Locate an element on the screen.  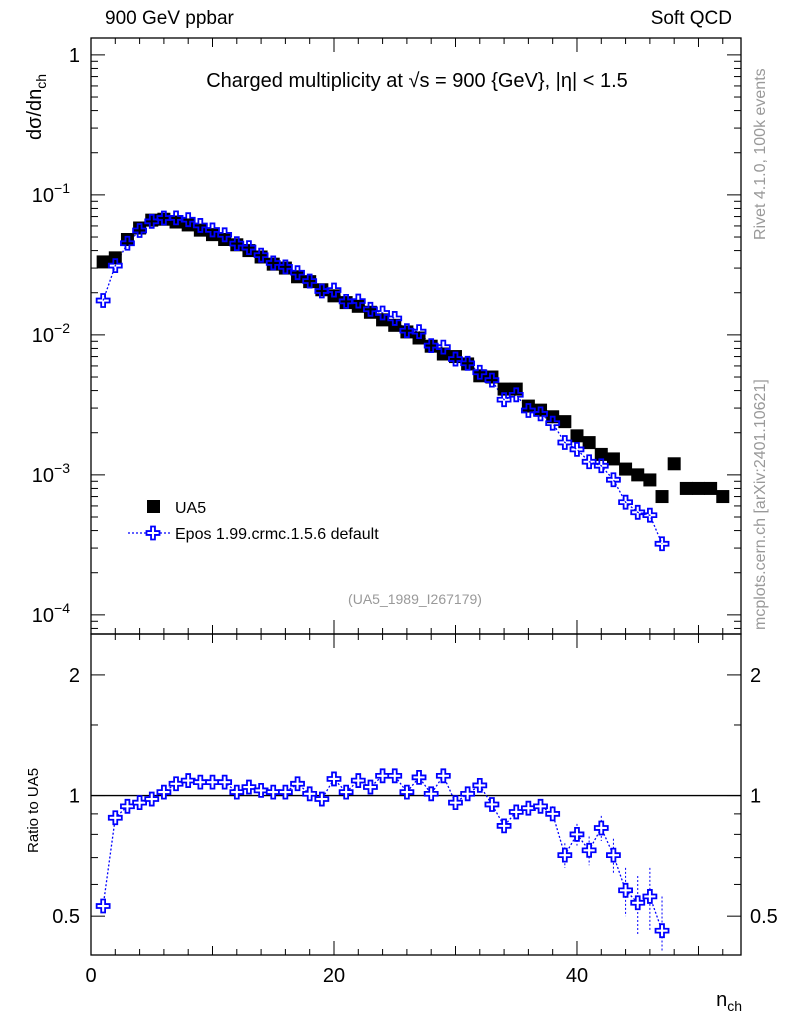
legend-ua5-marker is located at coordinates (153, 506).